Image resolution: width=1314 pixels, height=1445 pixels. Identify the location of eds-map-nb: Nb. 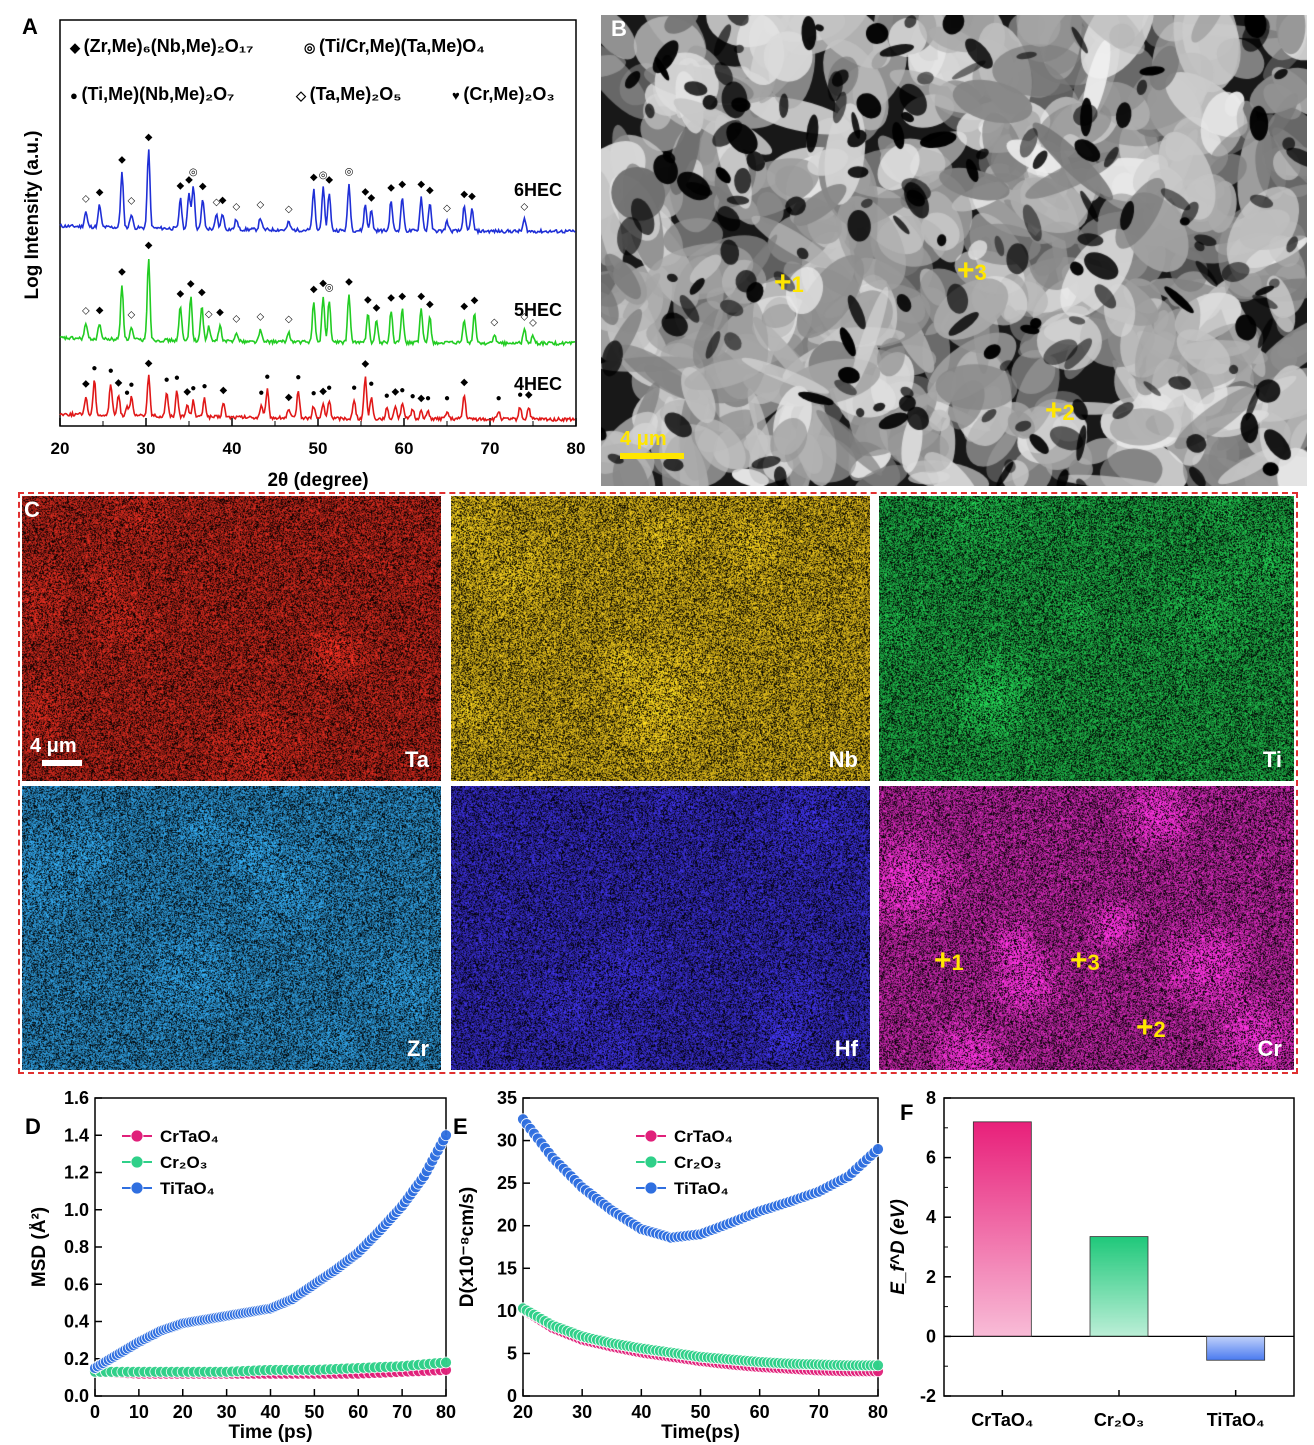
(660, 638).